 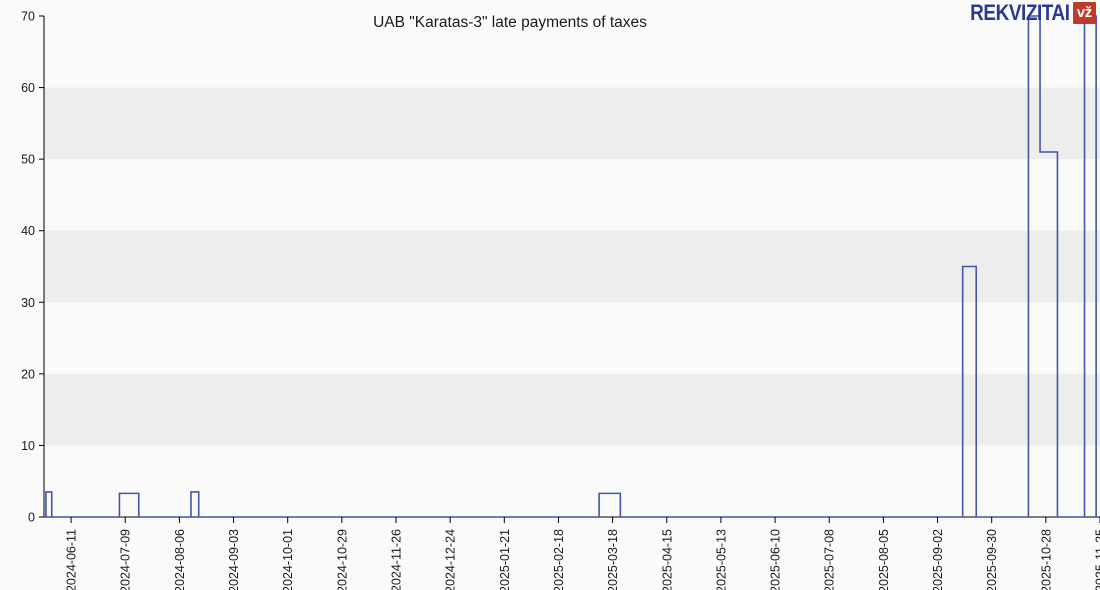 I want to click on rekvizitai-logo: REKVIZITAI vž, so click(x=1025, y=13).